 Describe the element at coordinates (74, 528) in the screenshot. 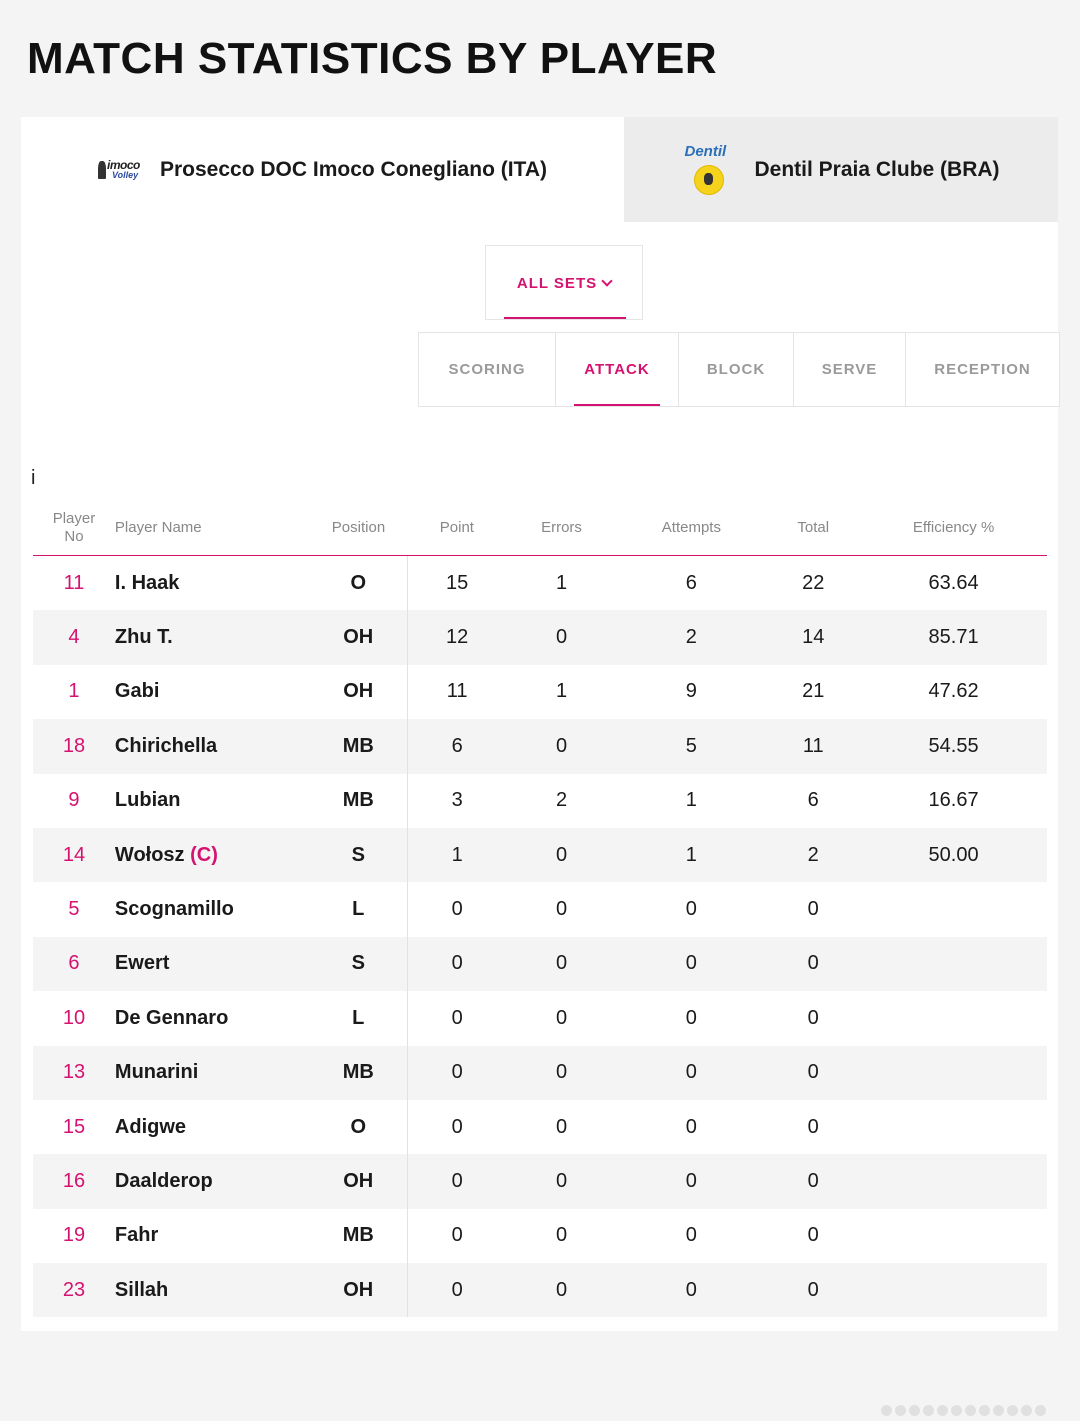

I see `header-player-no: Player No` at that location.